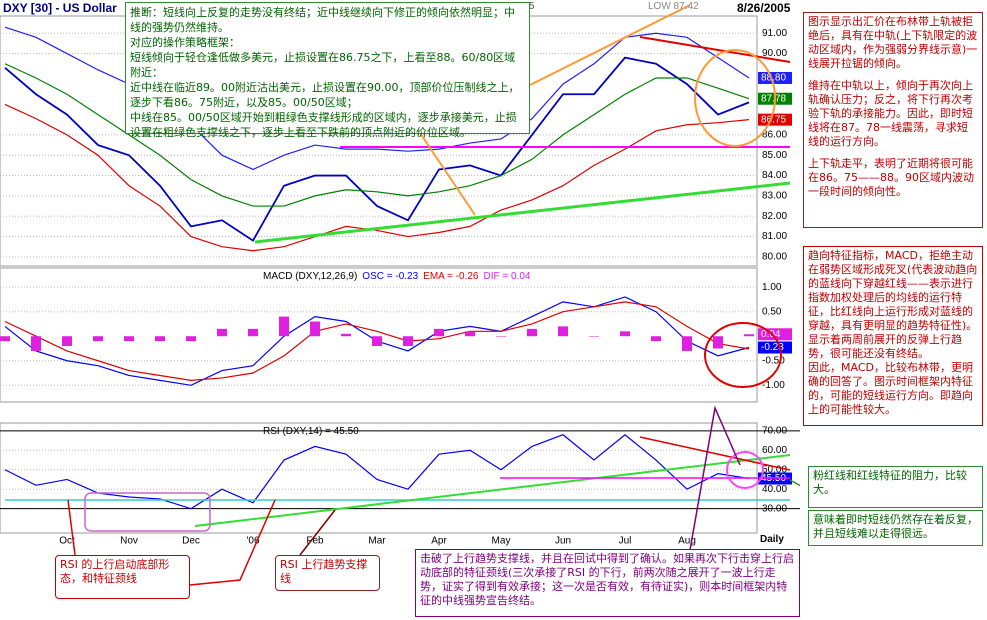 The image size is (987, 620). I want to click on date: 8/26/2005, so click(764, 8).